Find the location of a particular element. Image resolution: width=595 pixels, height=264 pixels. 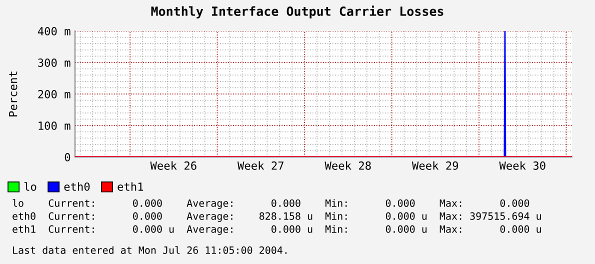

x-tick-label: Week 28 is located at coordinates (347, 165).